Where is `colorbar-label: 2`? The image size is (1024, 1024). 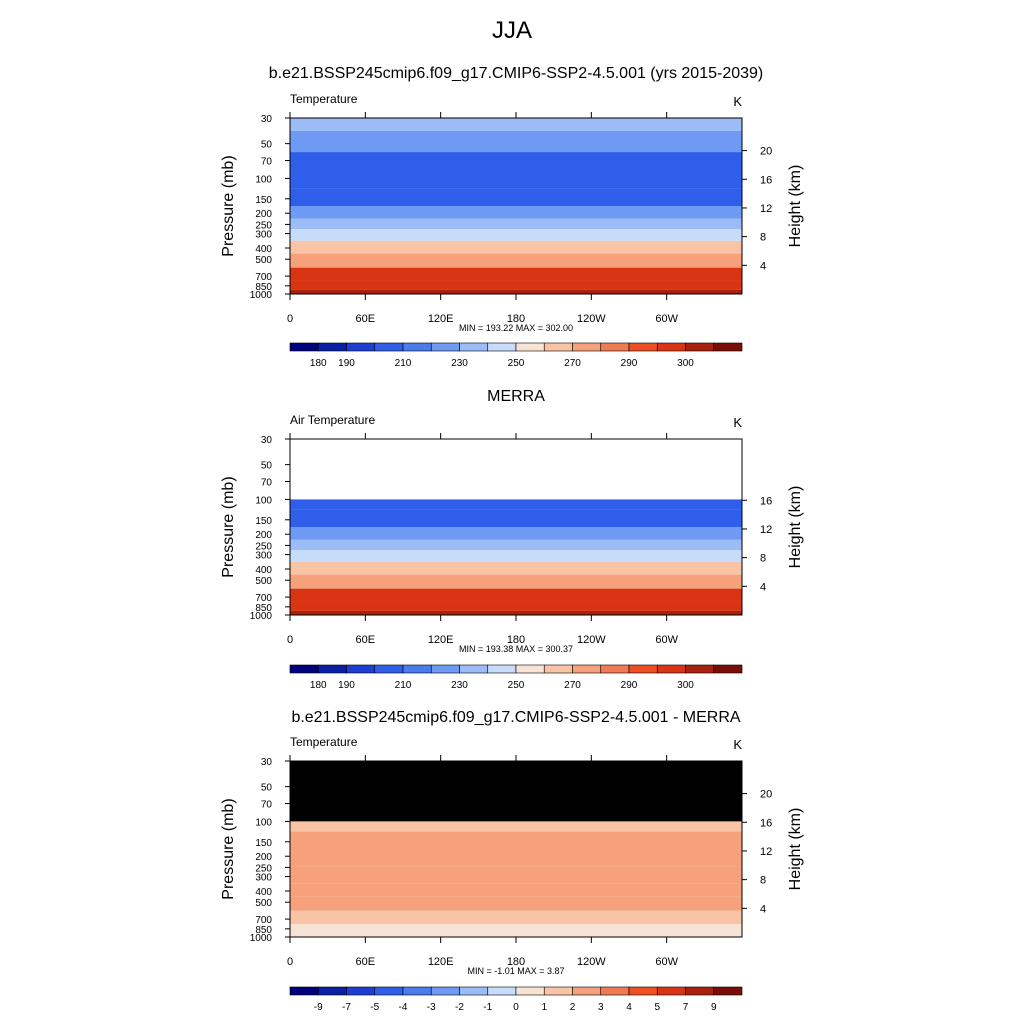
colorbar-label: 2 is located at coordinates (573, 1007).